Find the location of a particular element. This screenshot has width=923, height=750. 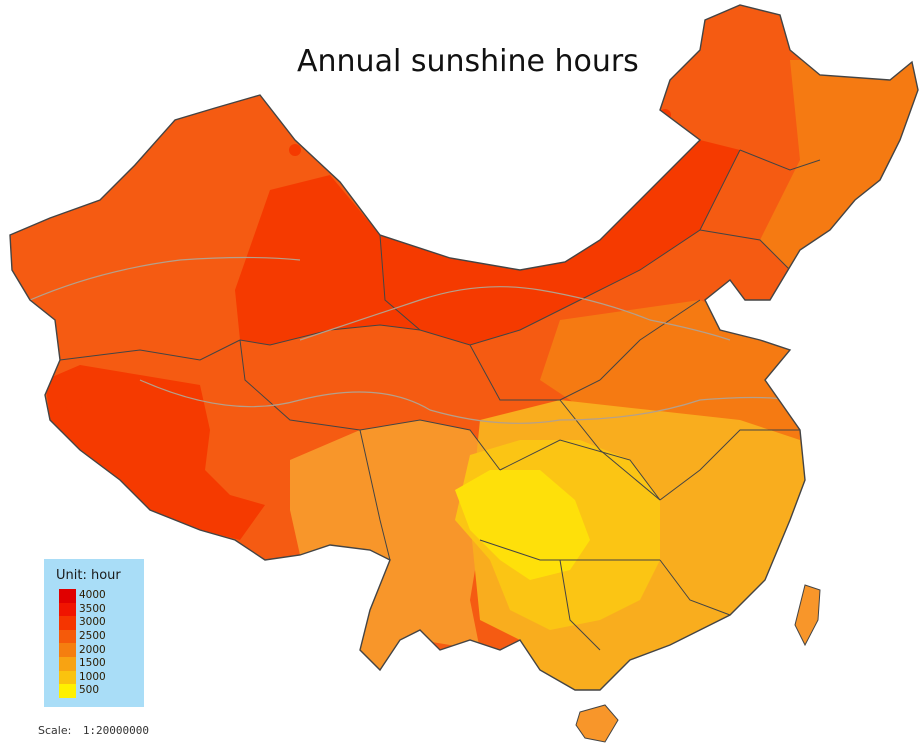

map-title: Annual sunshine hours is located at coordinates (468, 61).